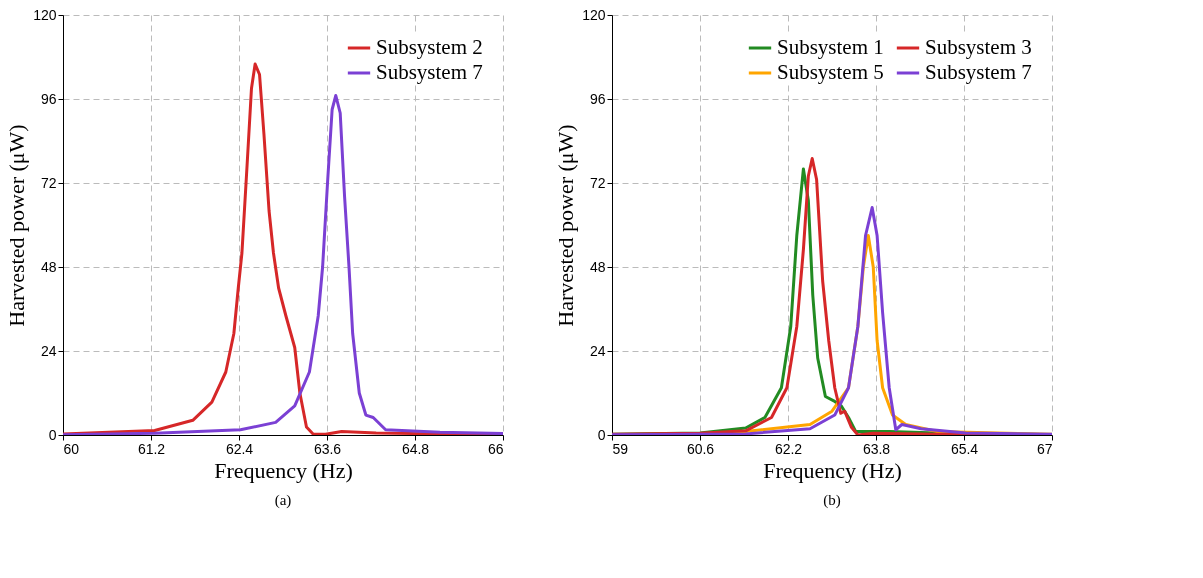  What do you see at coordinates (700, 448) in the screenshot?
I see `x-tick-label: 60.6` at bounding box center [700, 448].